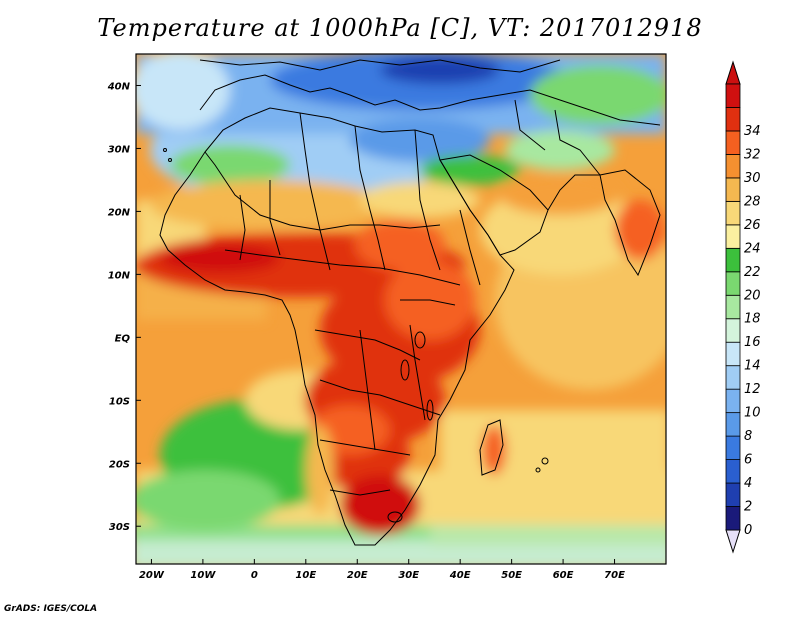 Image resolution: width=800 pixels, height=618 pixels. Describe the element at coordinates (748, 436) in the screenshot. I see `colorbar-label: 8` at that location.